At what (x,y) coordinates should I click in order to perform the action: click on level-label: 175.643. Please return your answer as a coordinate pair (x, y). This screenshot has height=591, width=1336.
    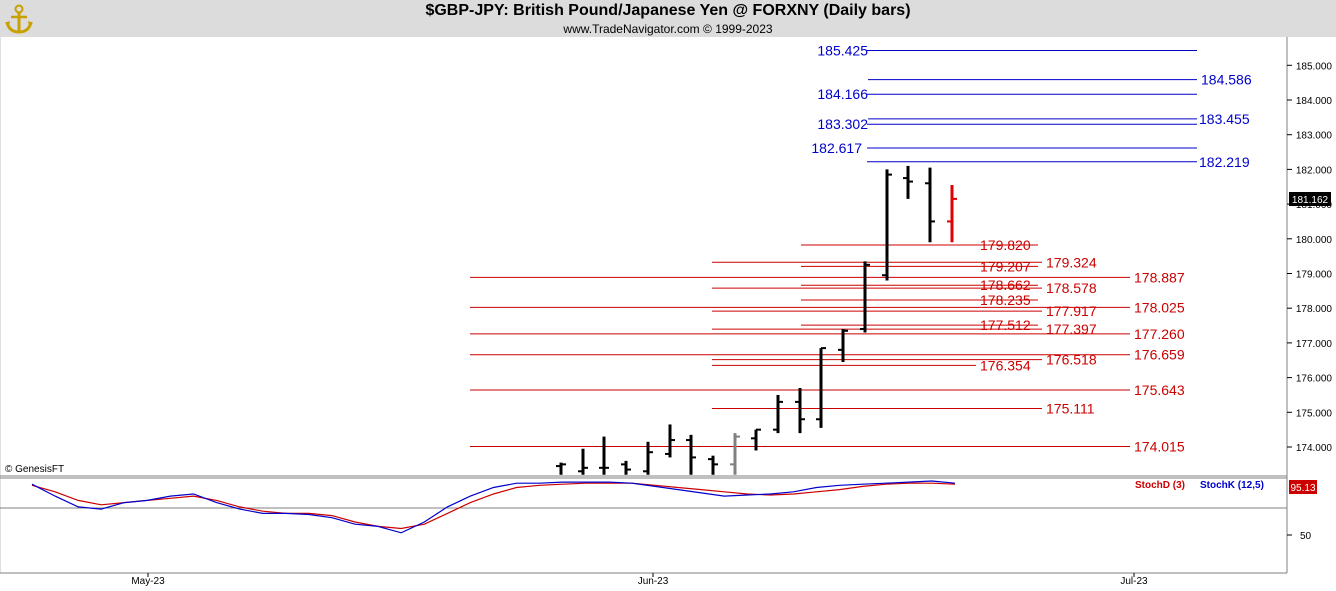
    Looking at the image, I should click on (1159, 390).